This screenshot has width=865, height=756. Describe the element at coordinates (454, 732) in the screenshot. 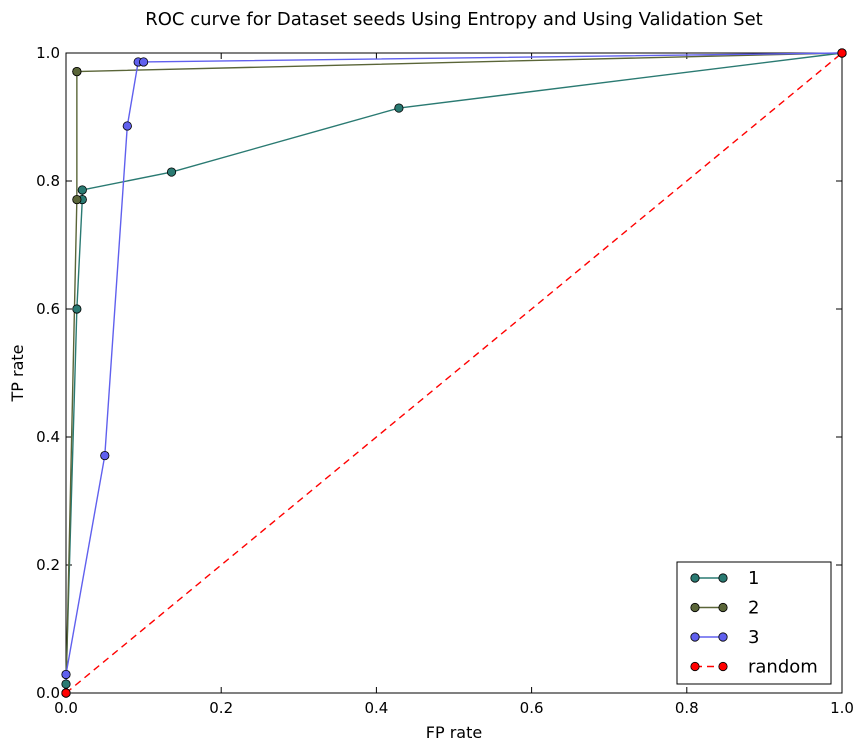

I see `x-axis-label: FP rate` at that location.